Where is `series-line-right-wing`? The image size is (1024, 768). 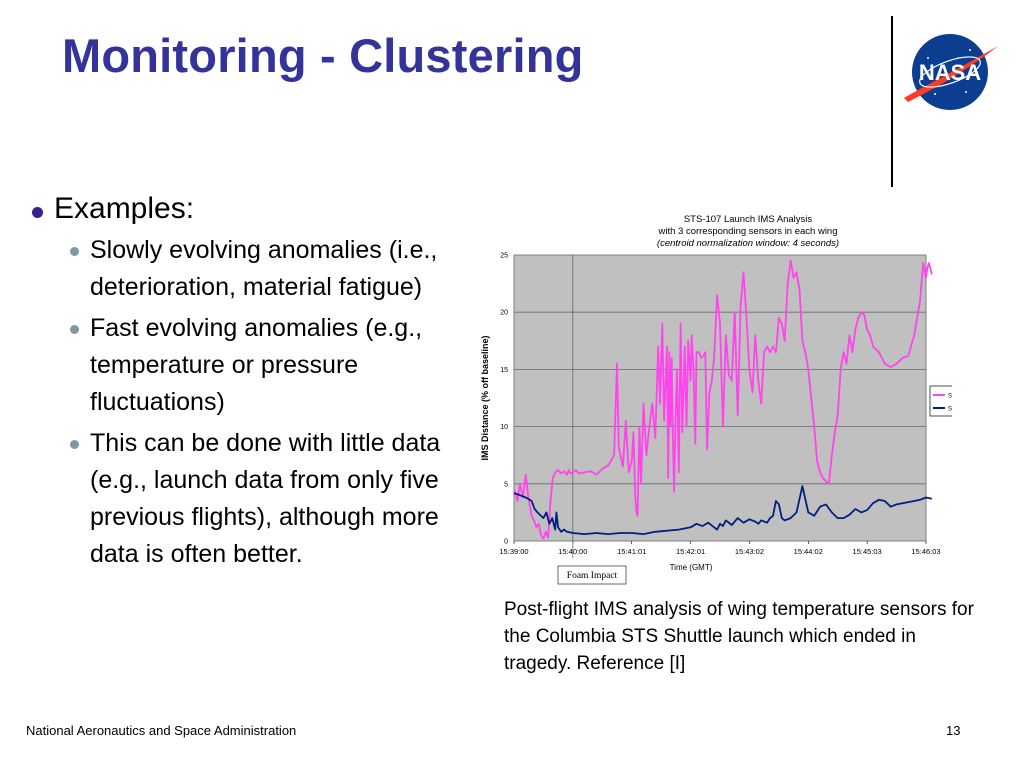
series-line-right-wing is located at coordinates (723, 510).